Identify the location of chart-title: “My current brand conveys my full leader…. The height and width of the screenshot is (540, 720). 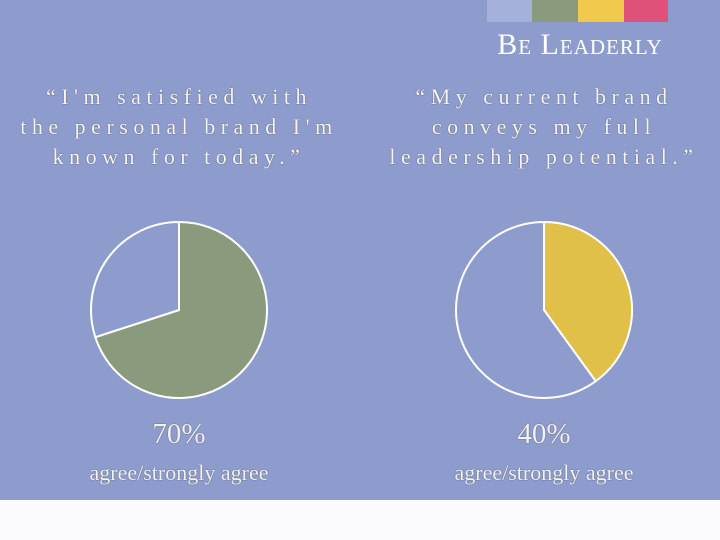
(544, 126).